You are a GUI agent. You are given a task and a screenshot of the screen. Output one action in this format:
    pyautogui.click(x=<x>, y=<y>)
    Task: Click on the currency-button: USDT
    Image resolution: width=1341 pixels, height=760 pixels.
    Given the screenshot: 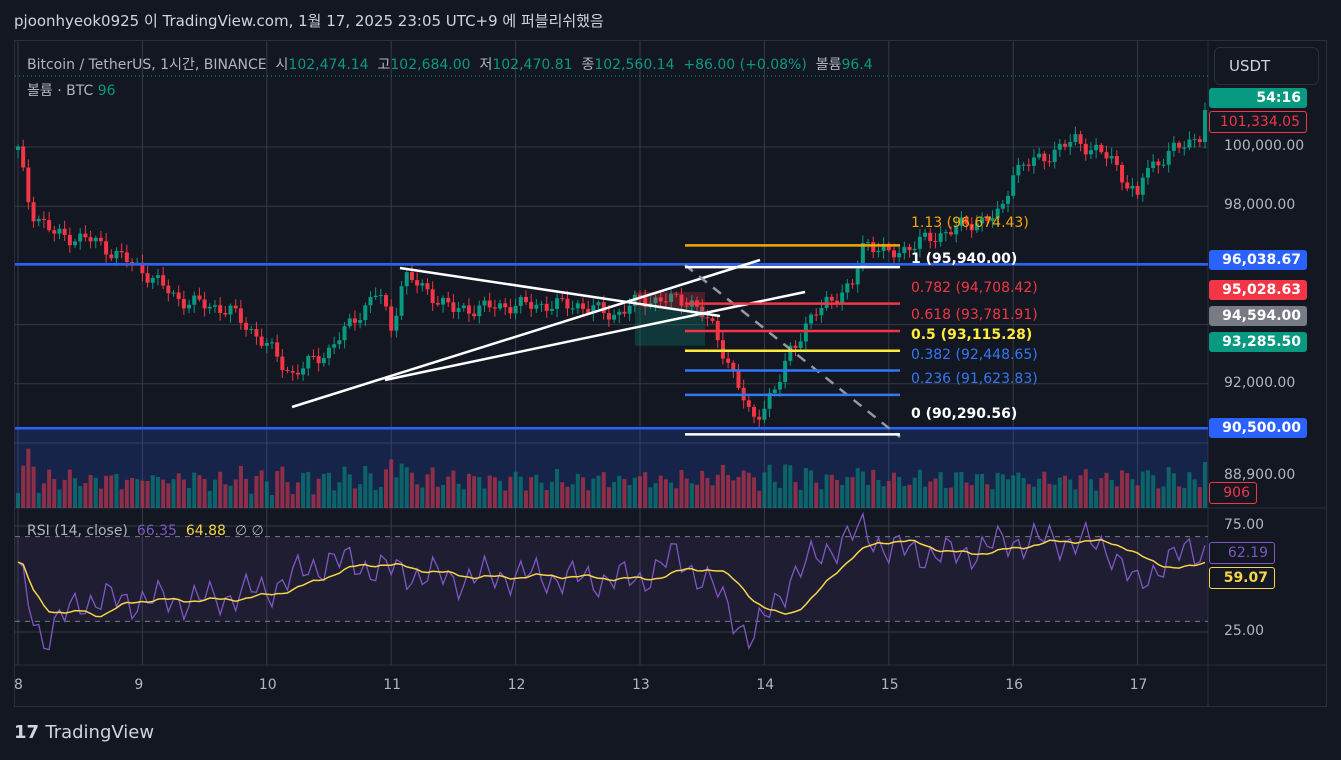 What is the action you would take?
    pyautogui.click(x=1266, y=66)
    